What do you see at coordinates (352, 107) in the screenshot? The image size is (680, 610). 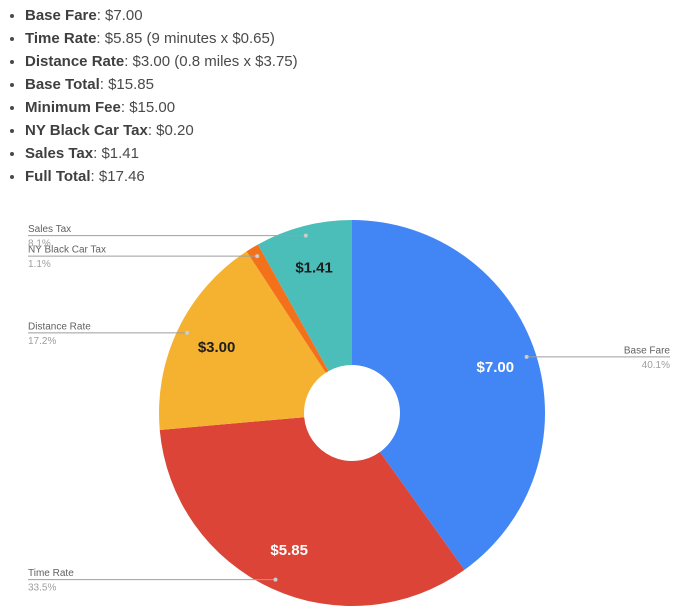 I see `fare-list-item-minimum-fee: Minimum Fee: $15.00` at bounding box center [352, 107].